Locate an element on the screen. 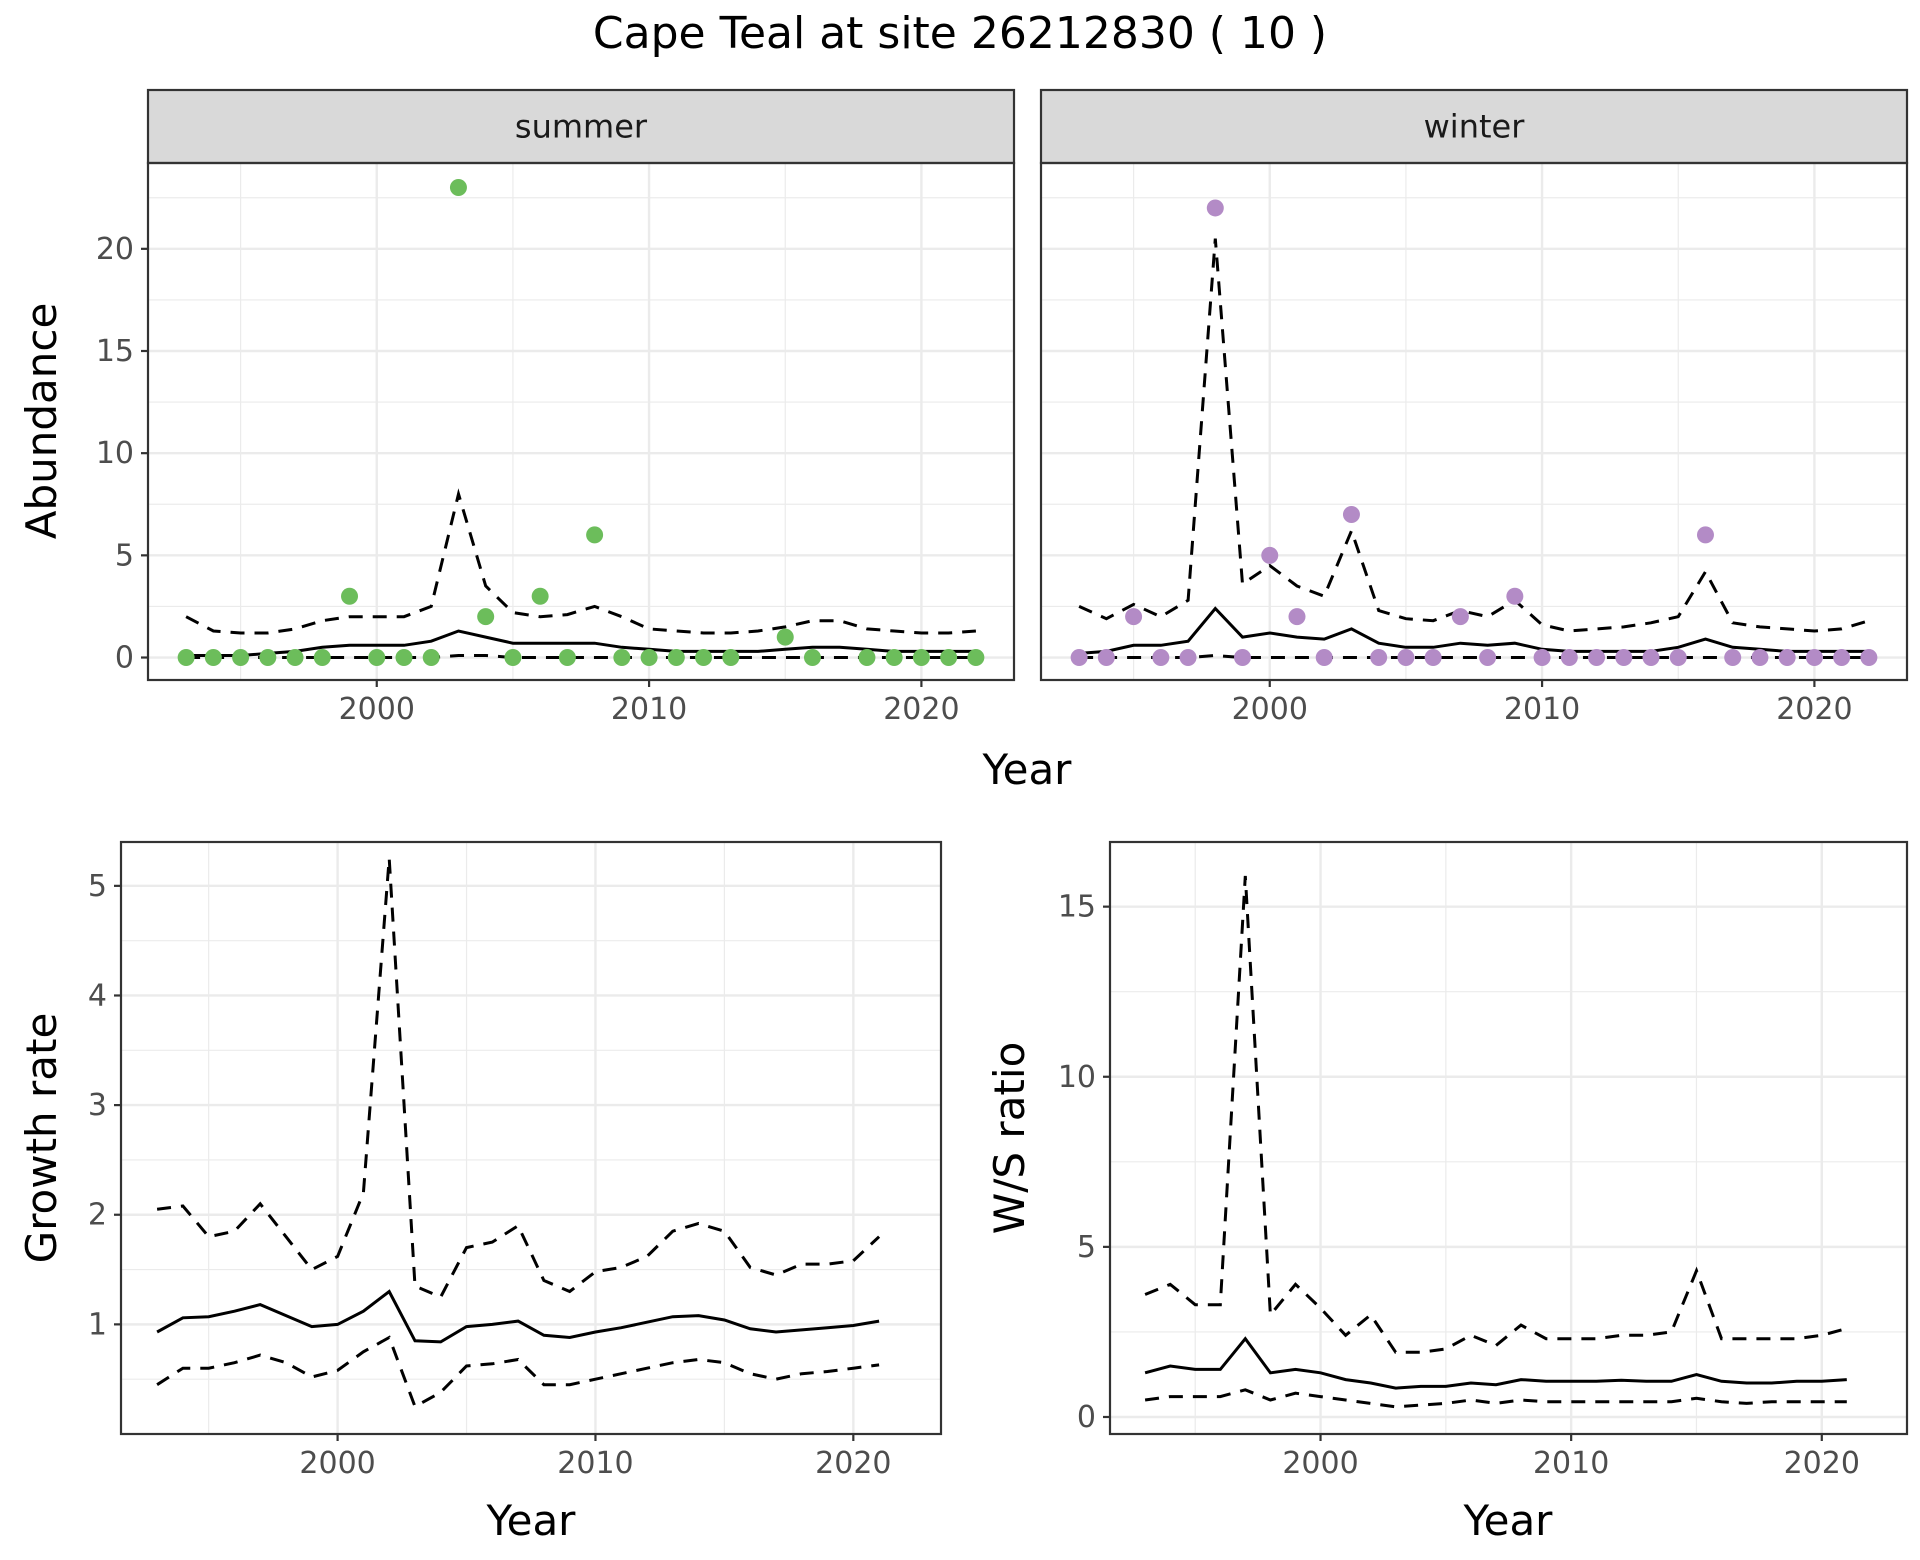 This screenshot has width=1920, height=1560. growth-x-tick-label: 2020 is located at coordinates (853, 1463).